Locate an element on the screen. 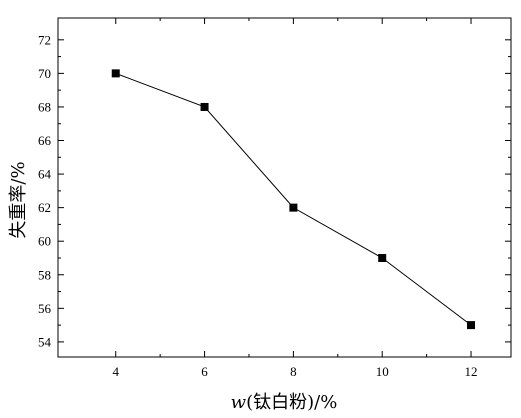  x-tick-label: 8 is located at coordinates (293, 371).